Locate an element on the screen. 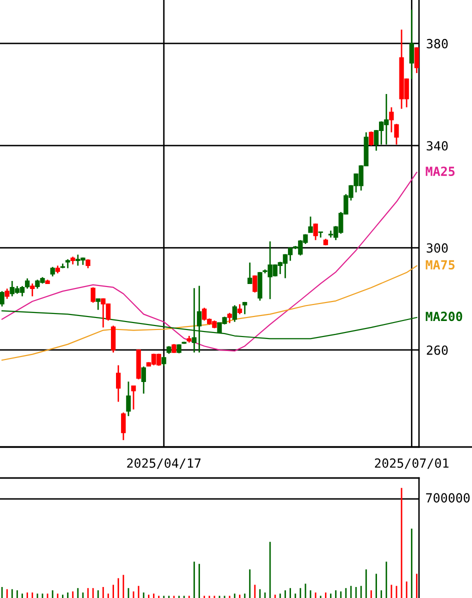  line-series is located at coordinates (209, 313).